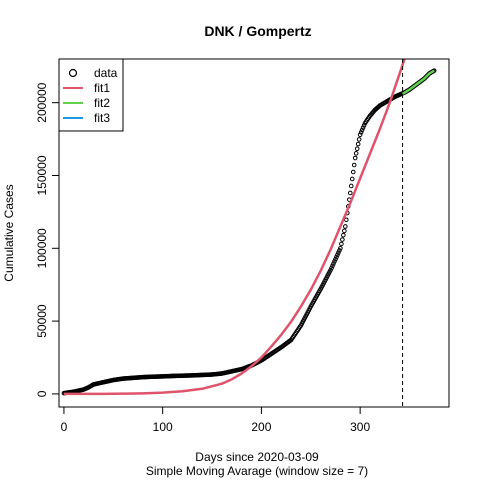 The width and height of the screenshot is (480, 480). What do you see at coordinates (73, 73) in the screenshot?
I see `legend-symbol-data` at bounding box center [73, 73].